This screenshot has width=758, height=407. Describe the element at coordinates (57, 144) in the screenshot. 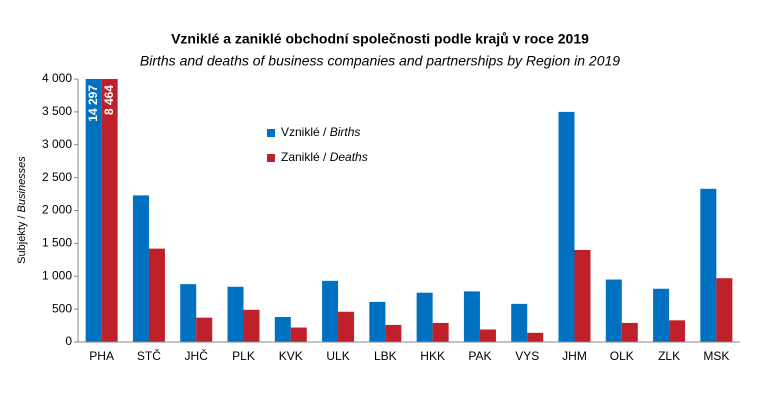

I see `y-tick-label: 3 000` at that location.